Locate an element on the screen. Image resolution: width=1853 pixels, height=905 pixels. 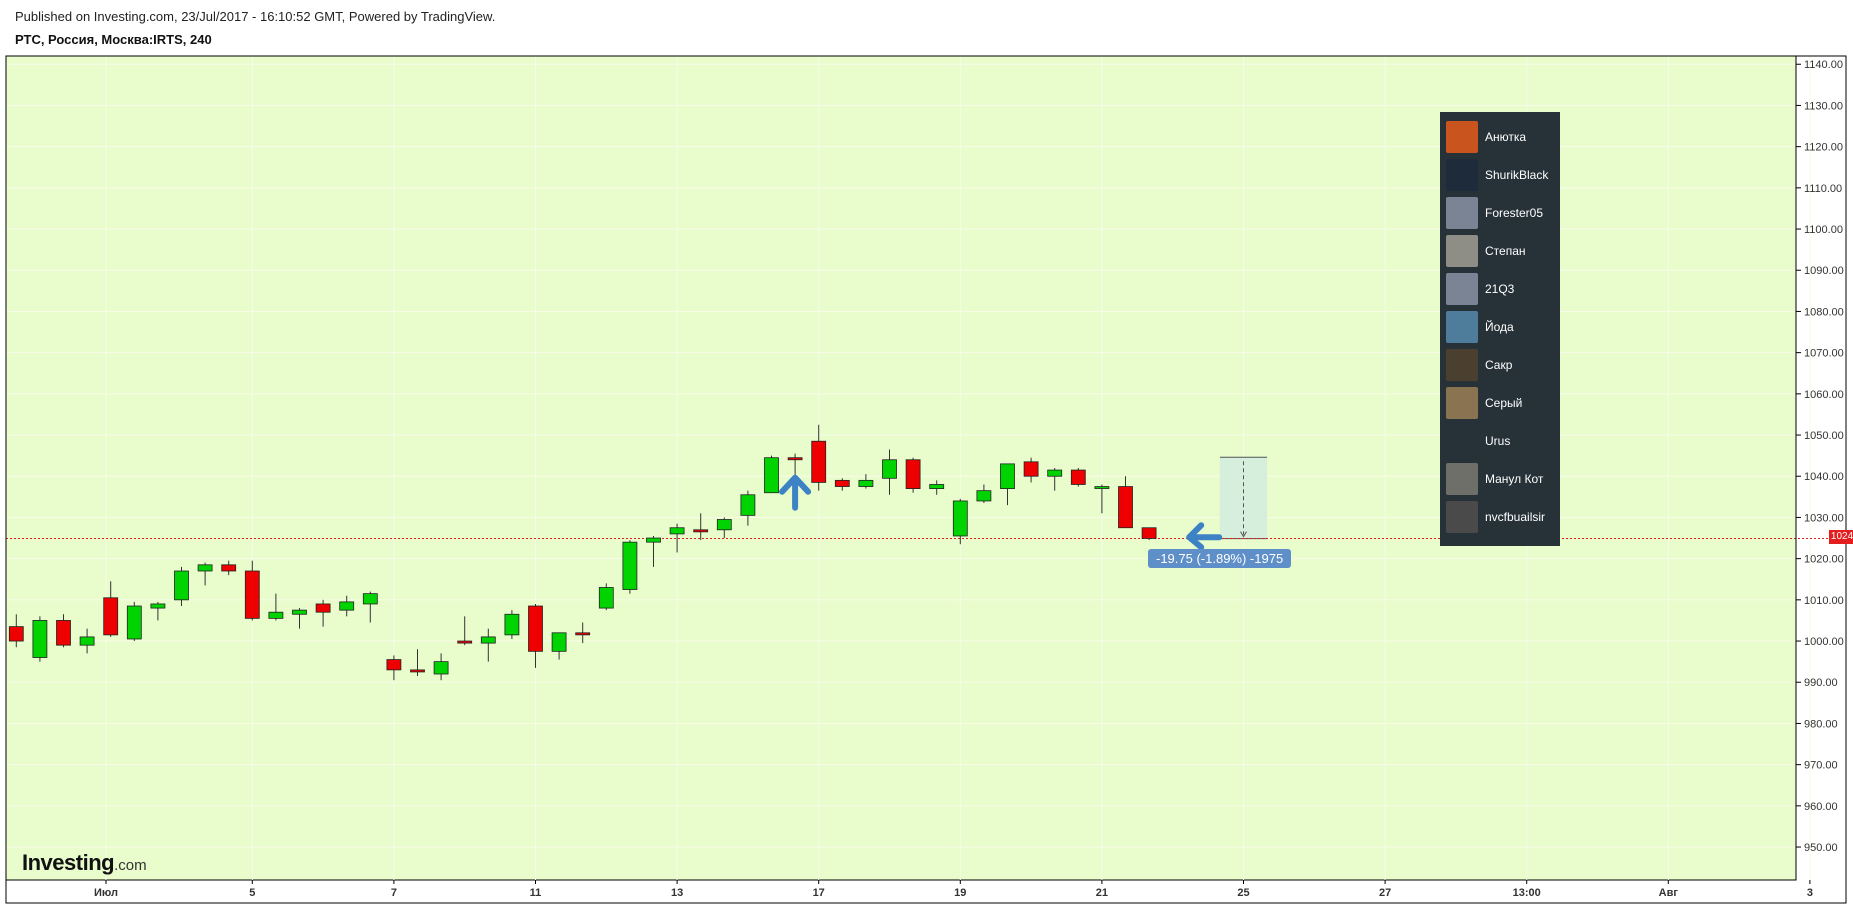
y-tick-label: 1060.00 is located at coordinates (1824, 395).